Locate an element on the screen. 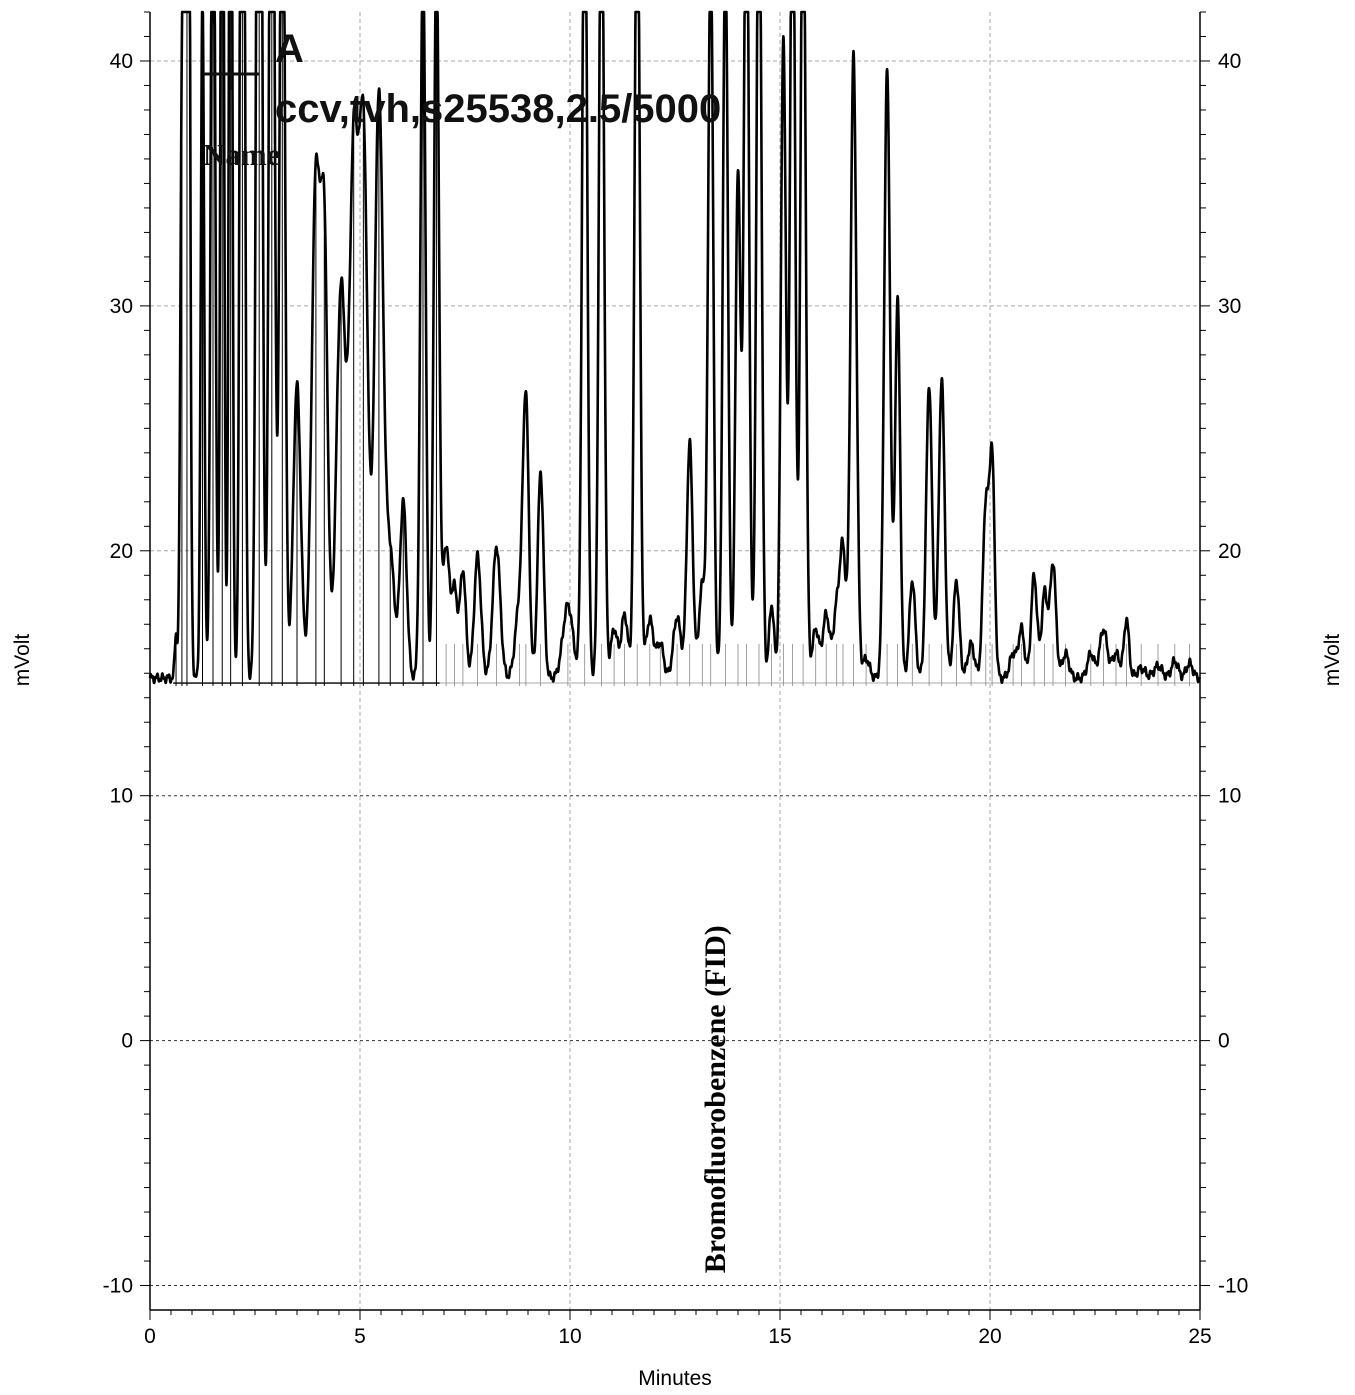  y-tick-label-right: 10 is located at coordinates (1229, 796).